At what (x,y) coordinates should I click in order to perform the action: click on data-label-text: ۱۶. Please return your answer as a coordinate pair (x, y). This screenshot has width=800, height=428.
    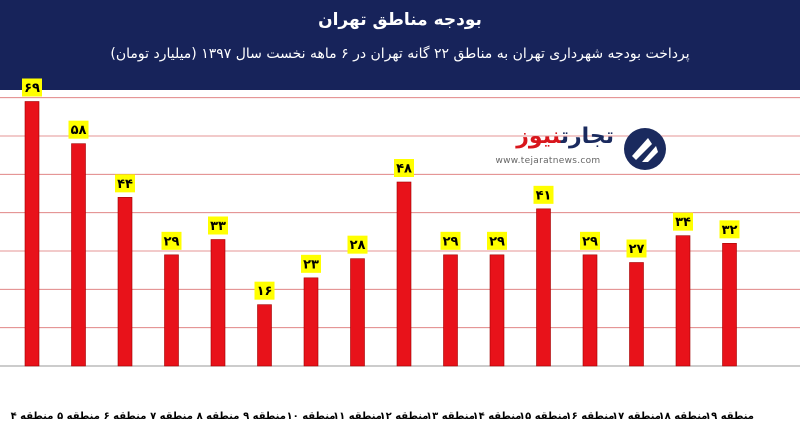
    Looking at the image, I should click on (265, 291).